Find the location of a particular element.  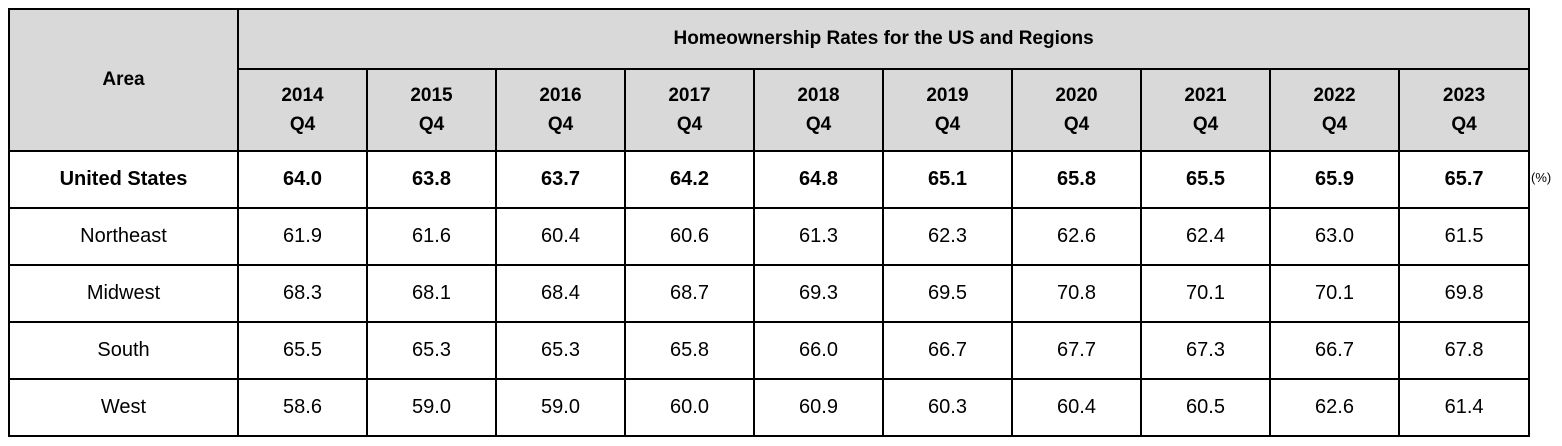

column-header: 2020 Q4 is located at coordinates (1076, 110).